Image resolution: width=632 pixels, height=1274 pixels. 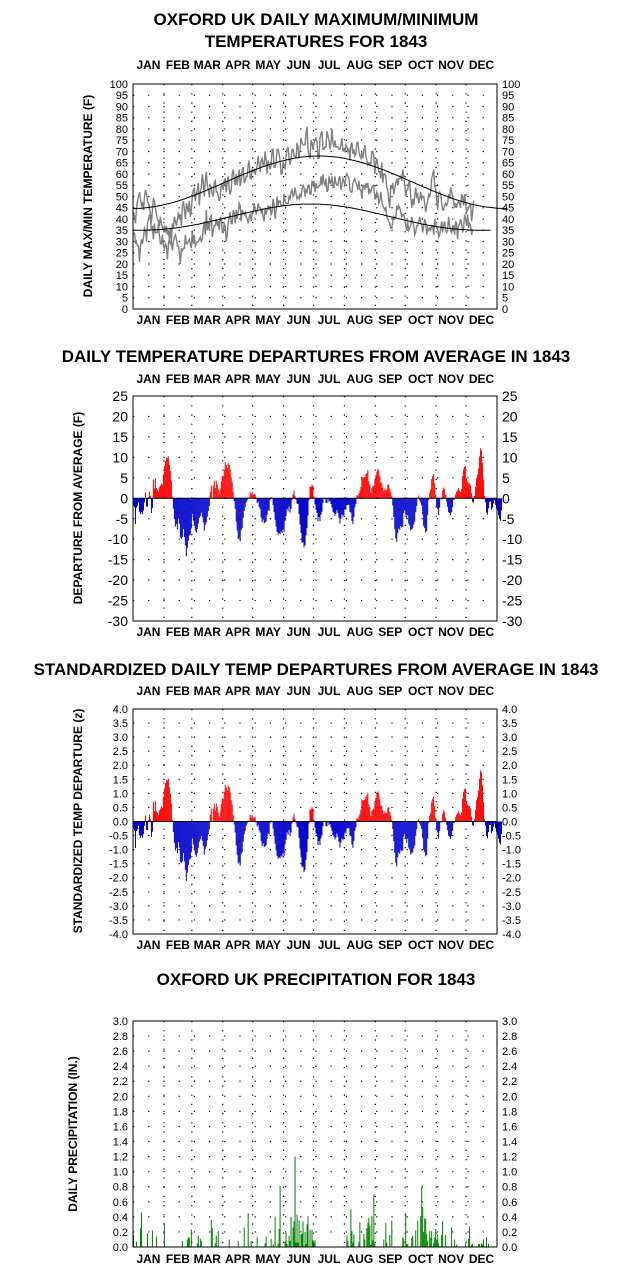 What do you see at coordinates (508, 107) in the screenshot?
I see `y-tick-label: 90` at bounding box center [508, 107].